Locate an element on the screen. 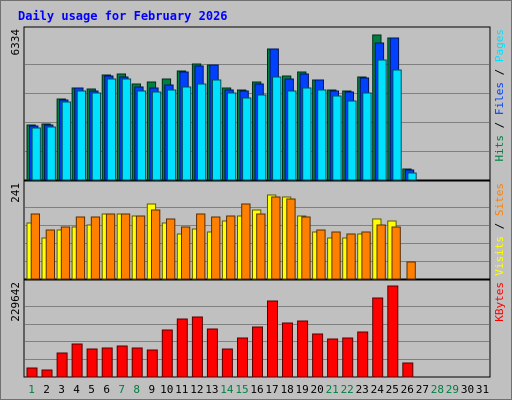 The image size is (512, 400). chart-title: Daily usage for February 2026 is located at coordinates (123, 16).